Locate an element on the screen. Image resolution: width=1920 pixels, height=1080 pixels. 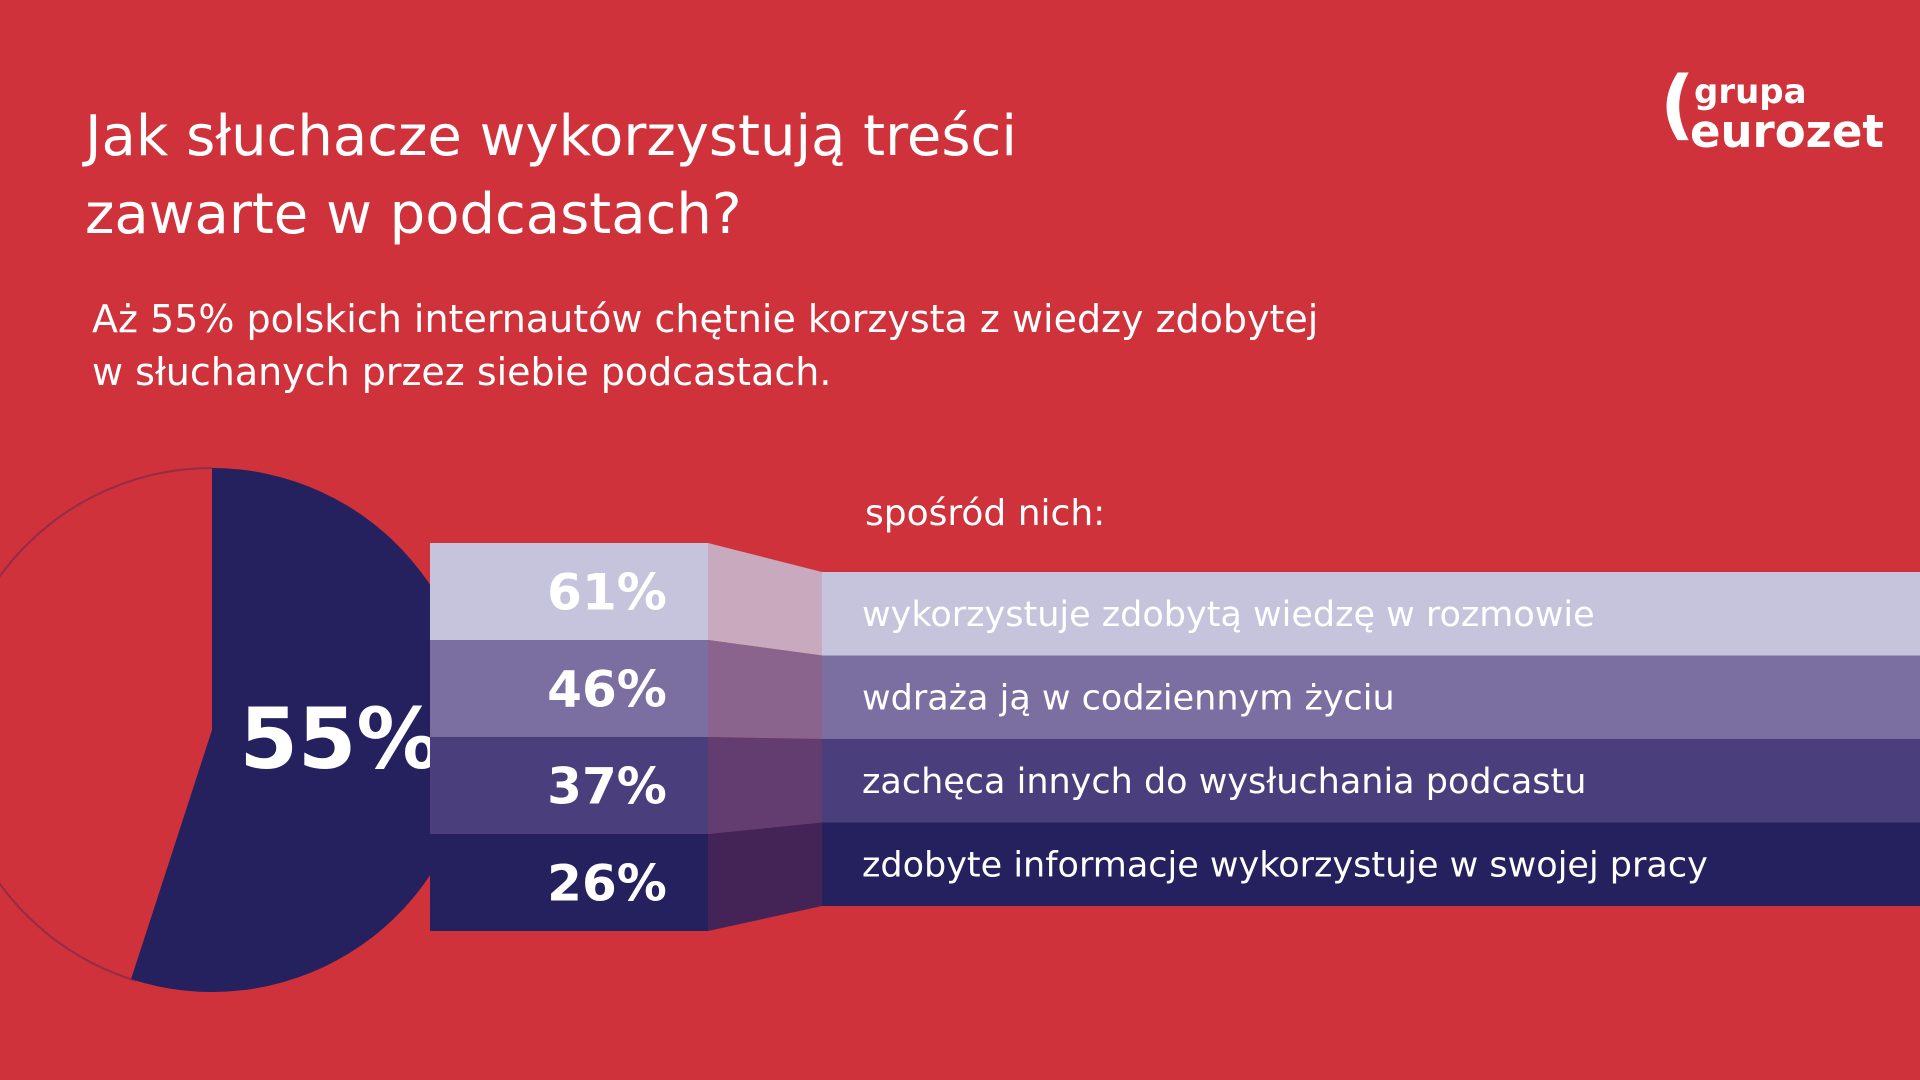
title-line-2: zawarte w podcastach? is located at coordinates (413, 214).